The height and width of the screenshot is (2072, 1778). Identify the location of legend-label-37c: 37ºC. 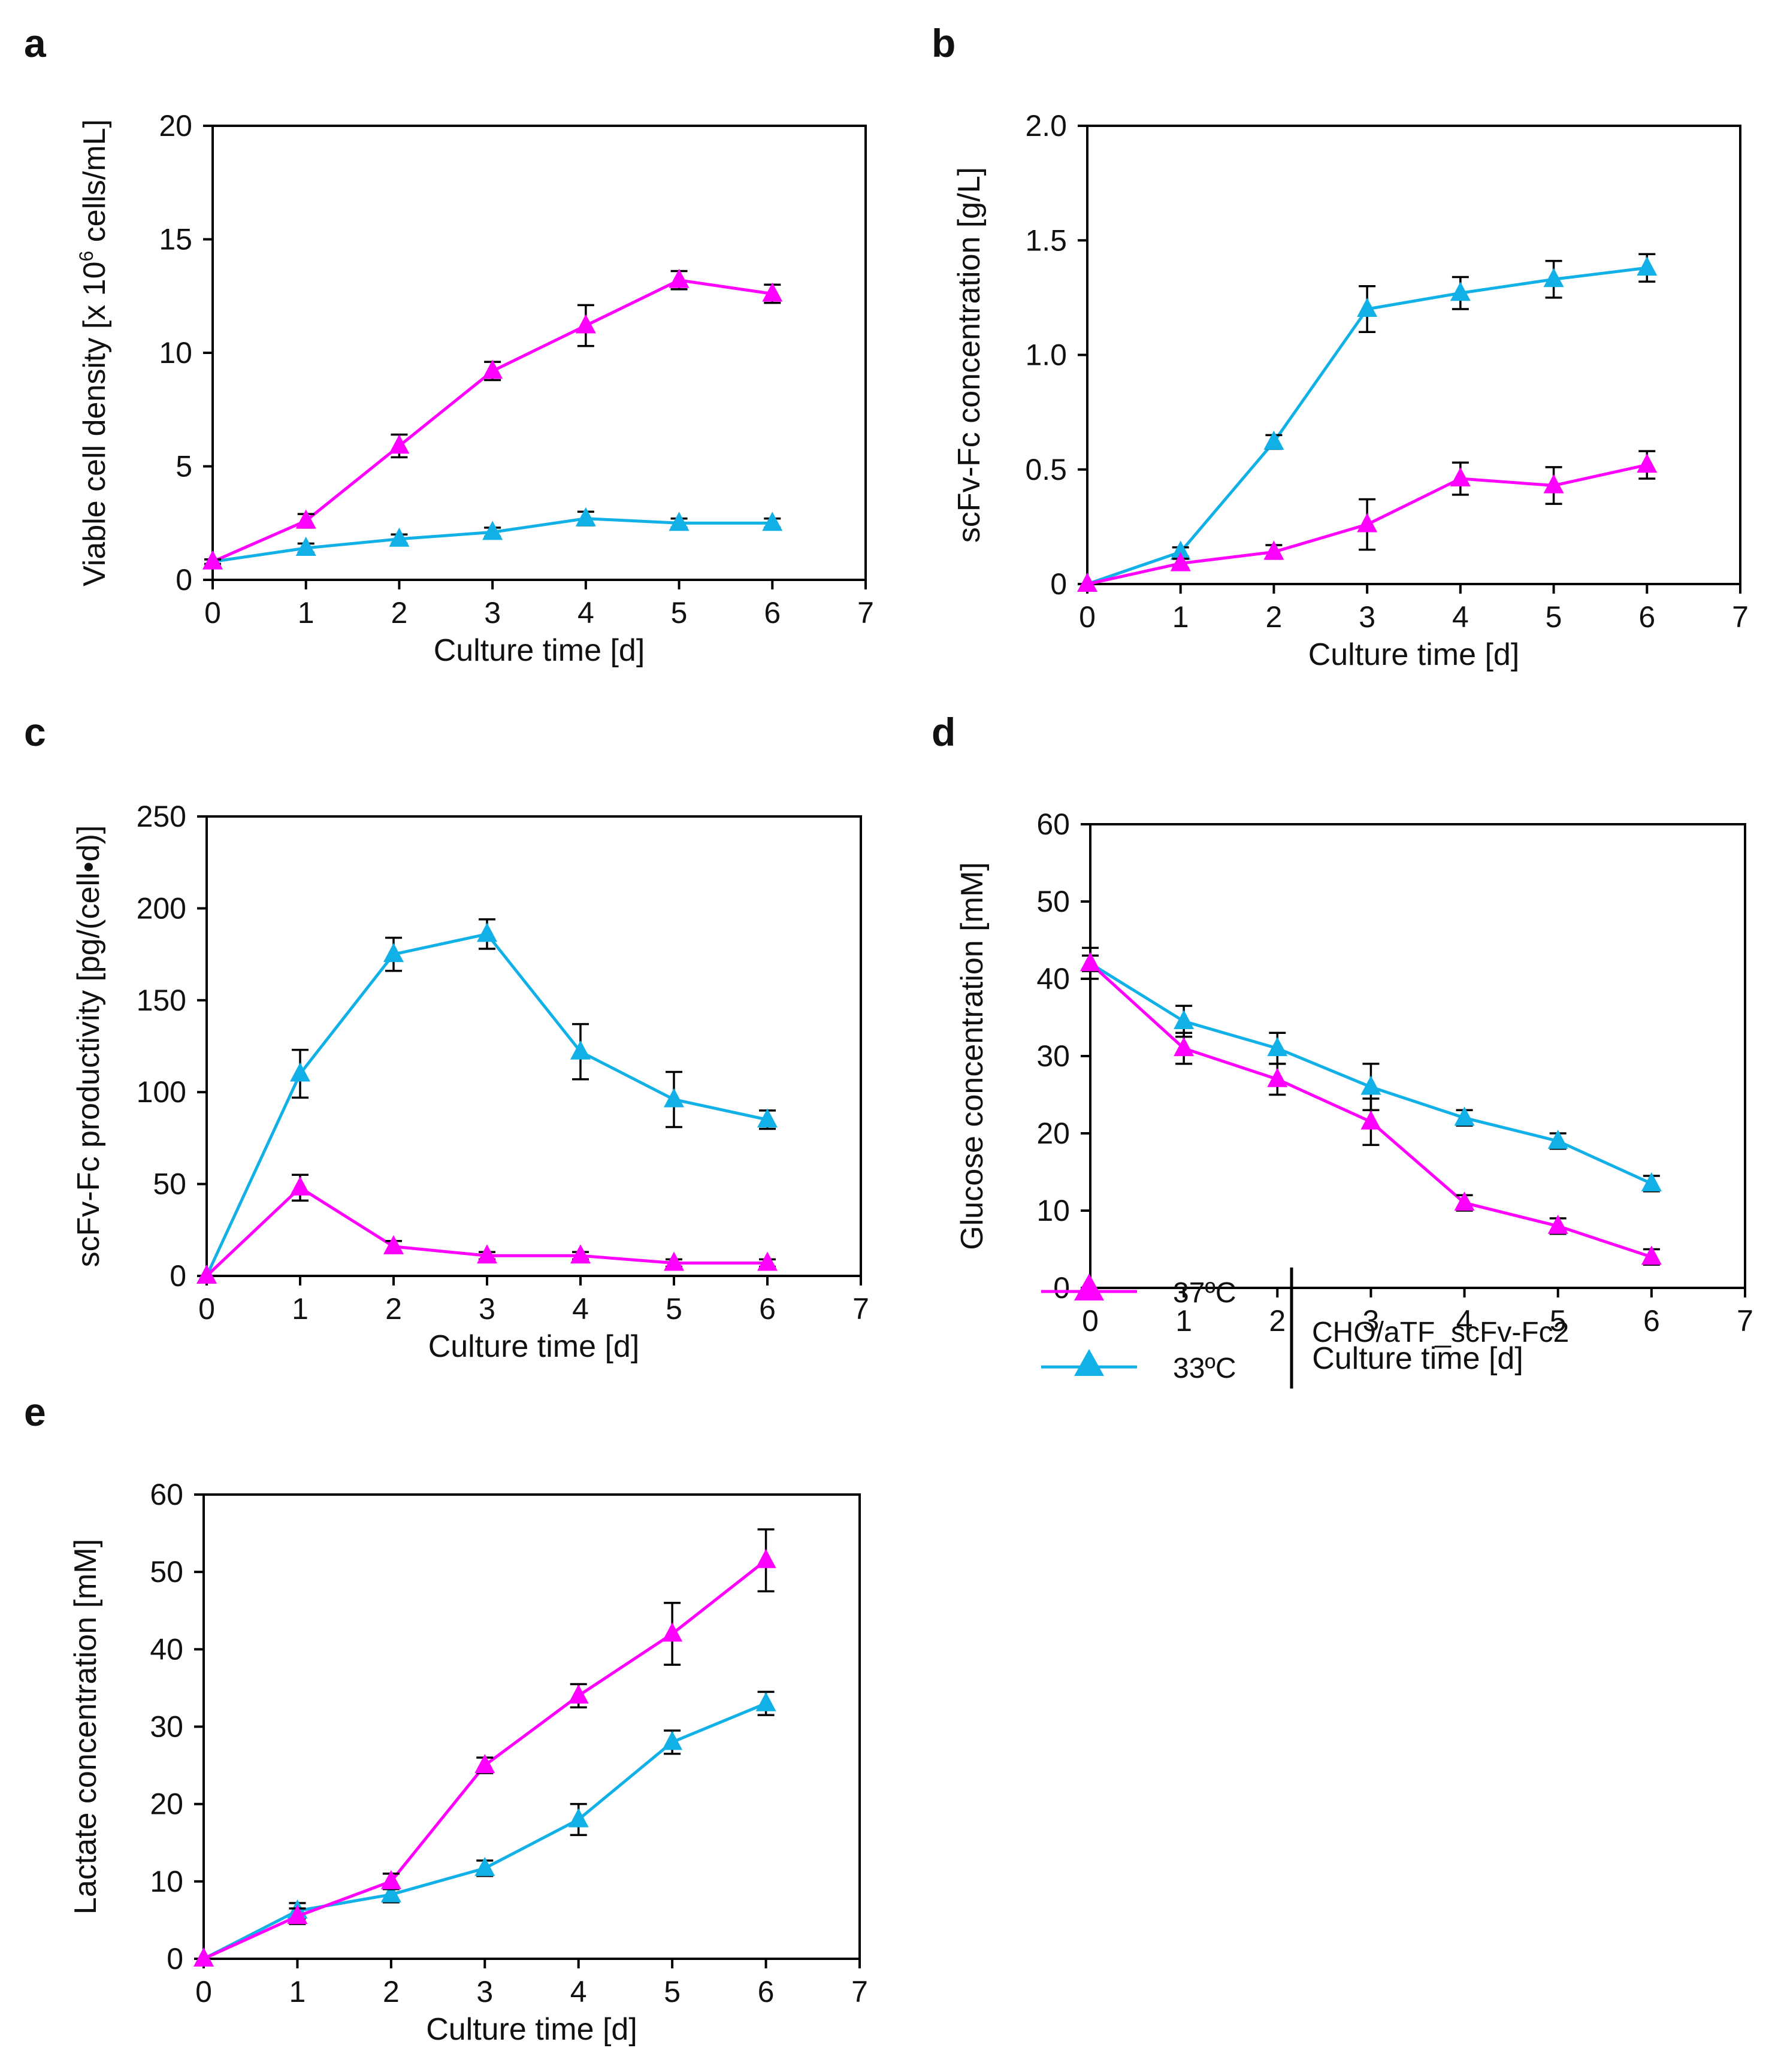
(1204, 1293).